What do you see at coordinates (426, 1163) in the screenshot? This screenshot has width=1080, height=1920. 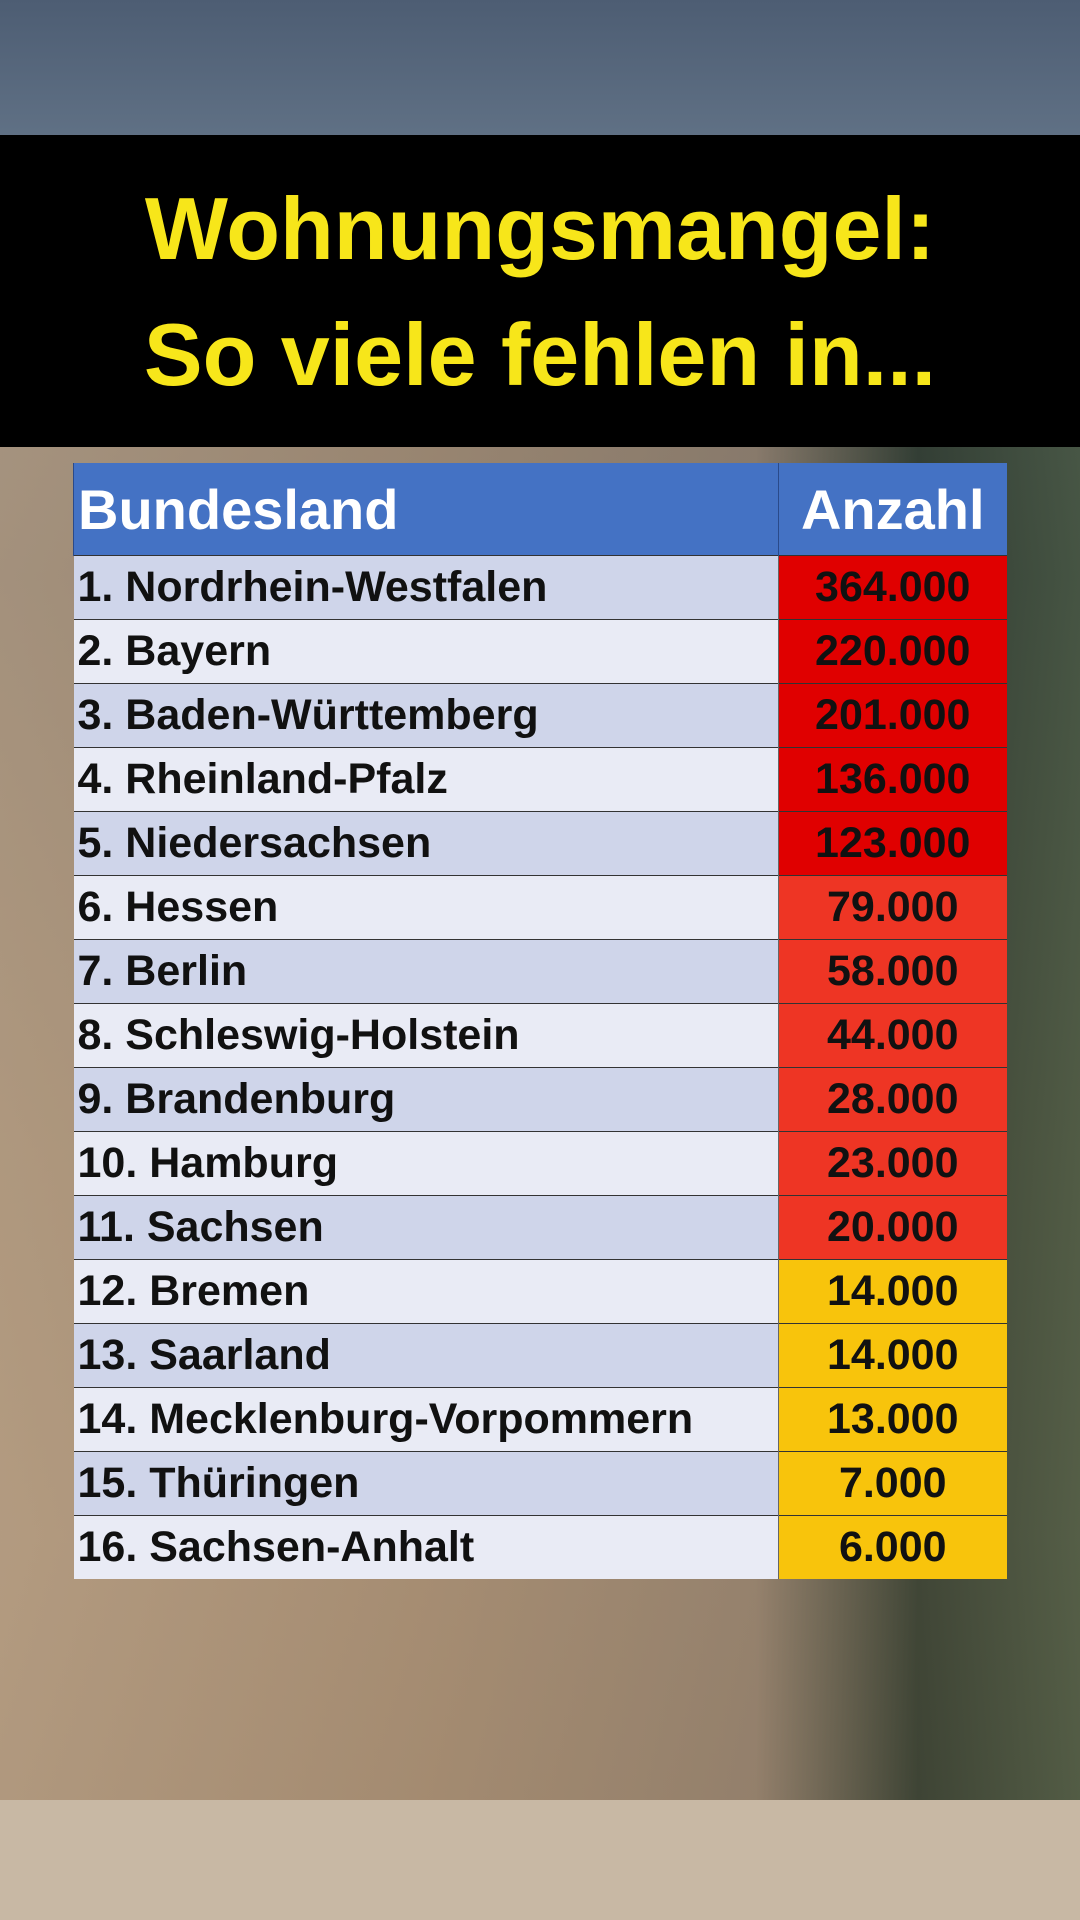 I see `state-cell: 10. Hamburg` at bounding box center [426, 1163].